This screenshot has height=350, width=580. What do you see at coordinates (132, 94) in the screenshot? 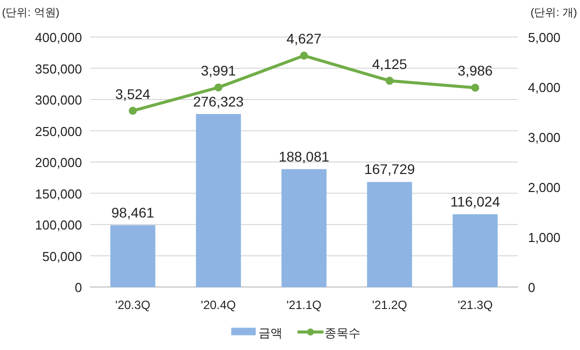
I see `data-label: 3,524` at bounding box center [132, 94].